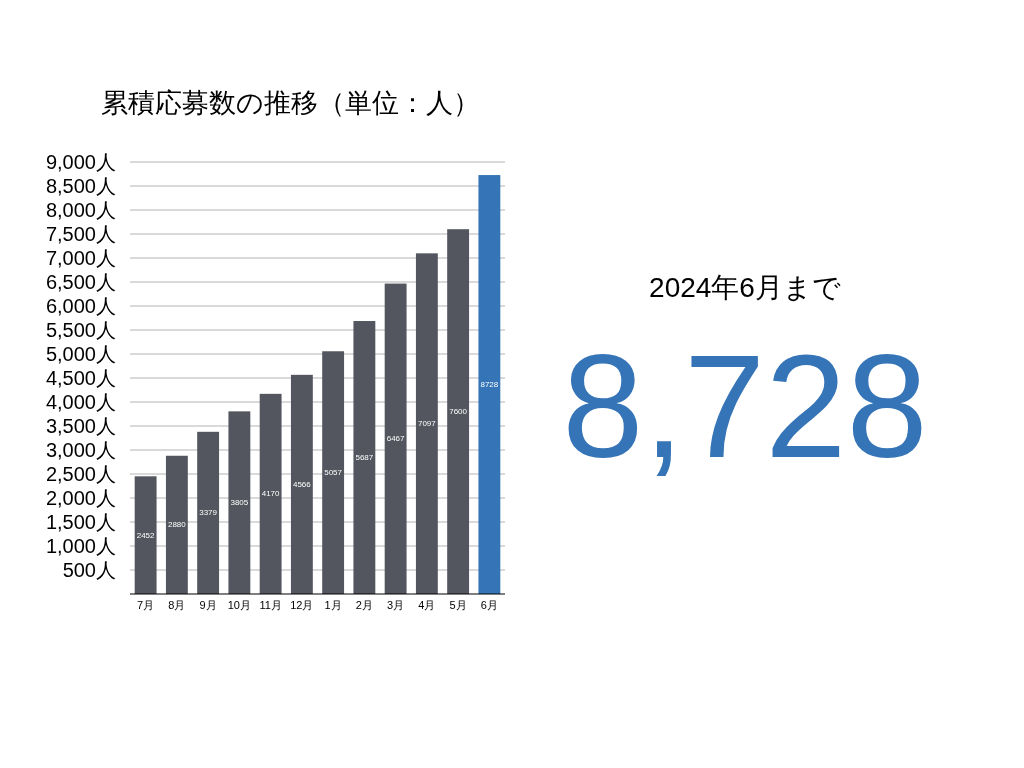 Image resolution: width=1024 pixels, height=768 pixels. I want to click on y-tick-label: 1,500人, so click(80, 522).